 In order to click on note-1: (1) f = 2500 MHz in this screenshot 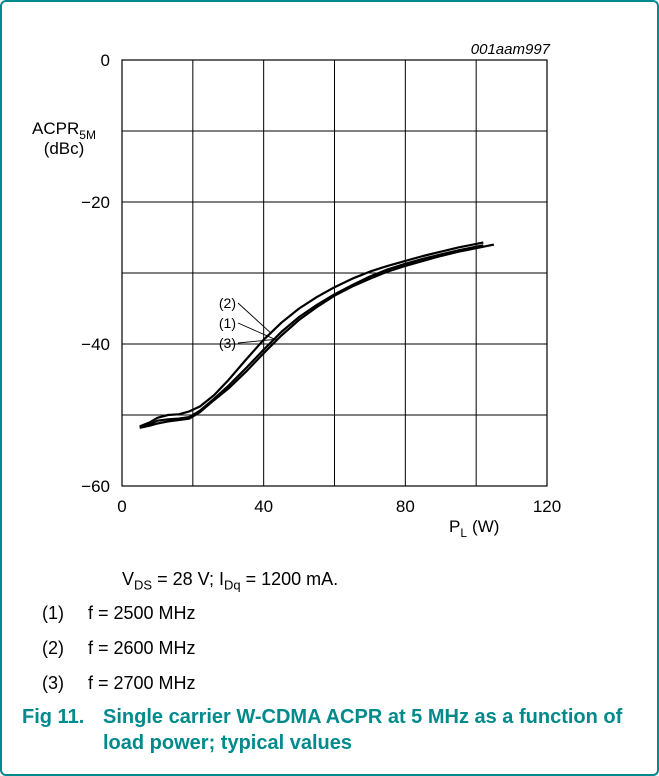, I will do `click(119, 613)`.